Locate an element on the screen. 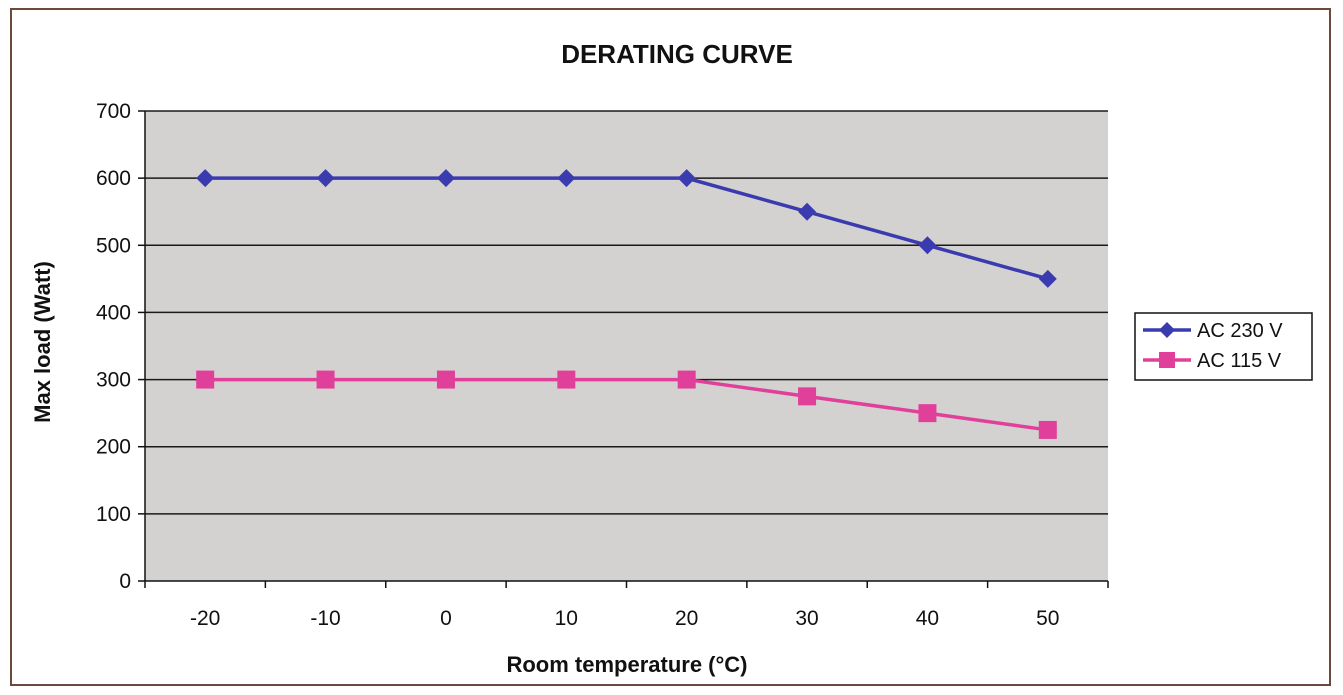 The width and height of the screenshot is (1343, 695). series-ac-230v is located at coordinates (626, 228).